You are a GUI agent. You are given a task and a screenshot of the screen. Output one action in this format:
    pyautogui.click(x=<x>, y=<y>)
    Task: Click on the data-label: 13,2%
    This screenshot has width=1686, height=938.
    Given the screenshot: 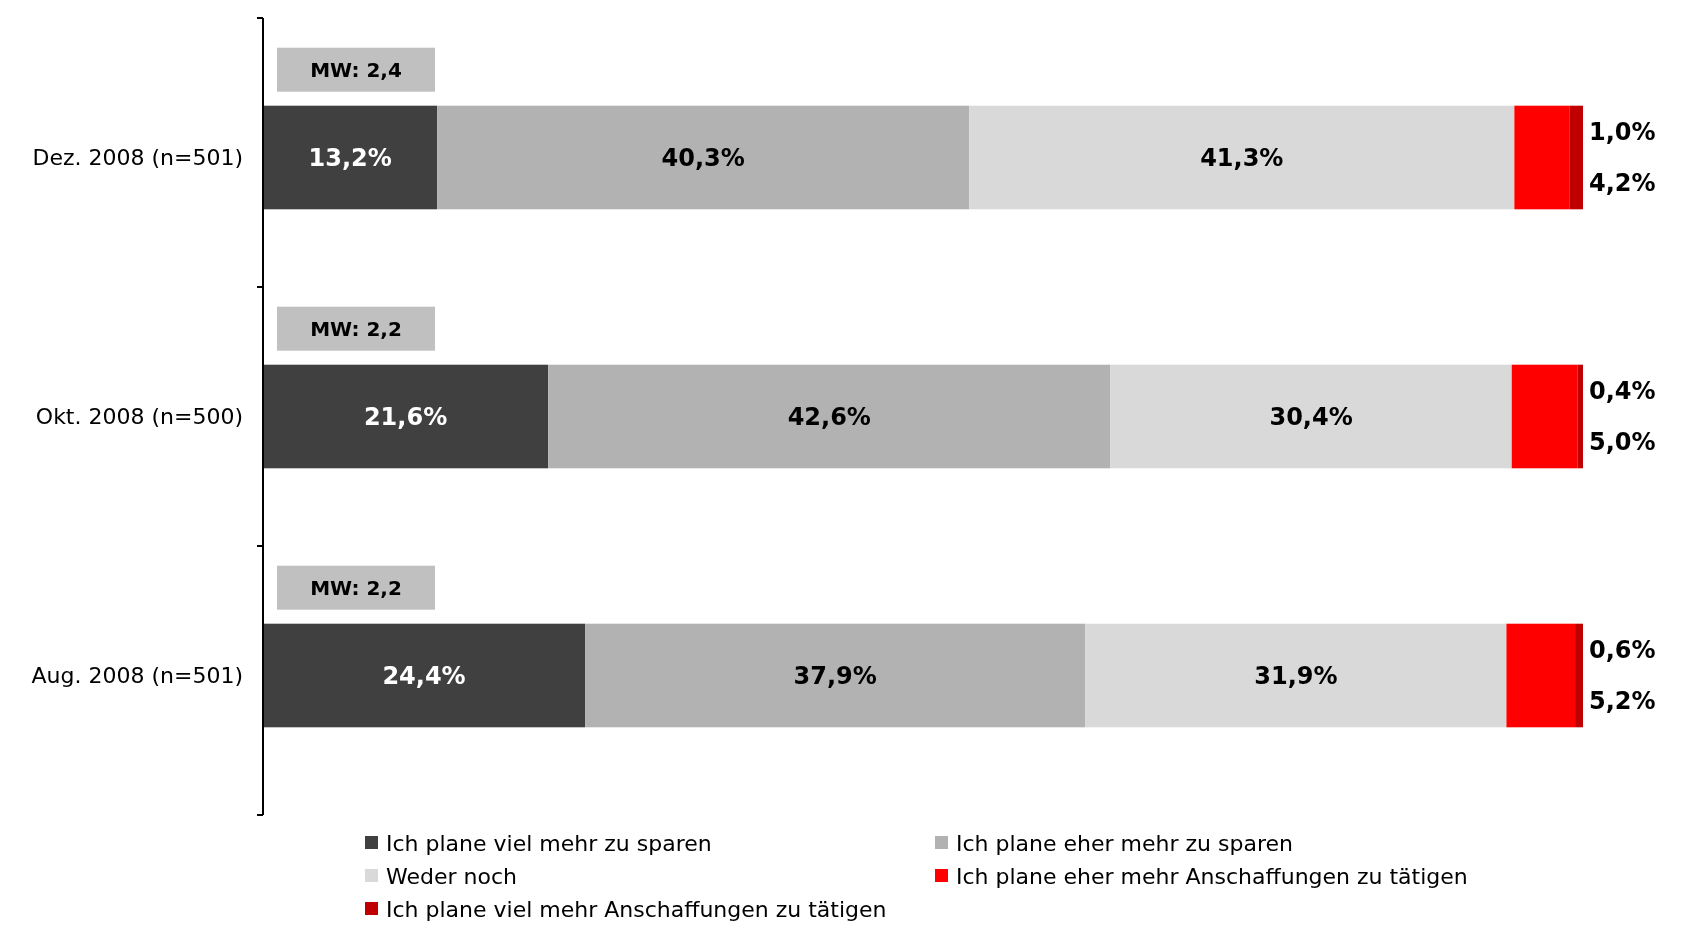 What is the action you would take?
    pyautogui.click(x=350, y=157)
    